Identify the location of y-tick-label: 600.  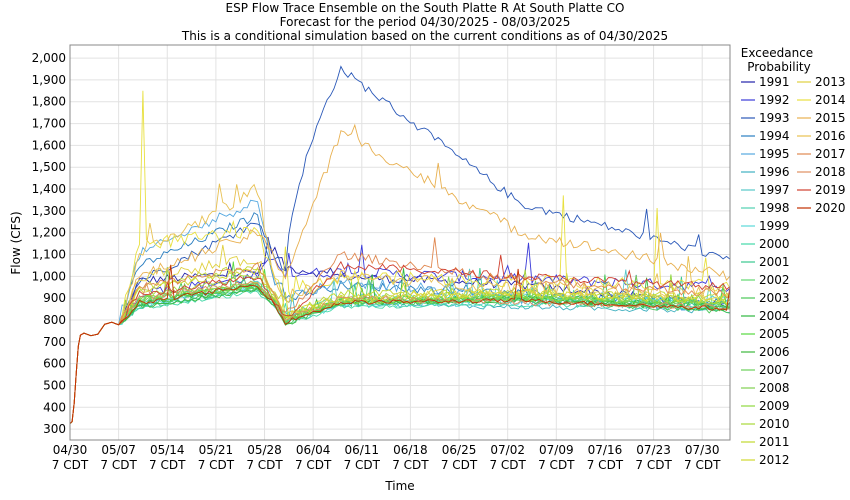
(54, 364).